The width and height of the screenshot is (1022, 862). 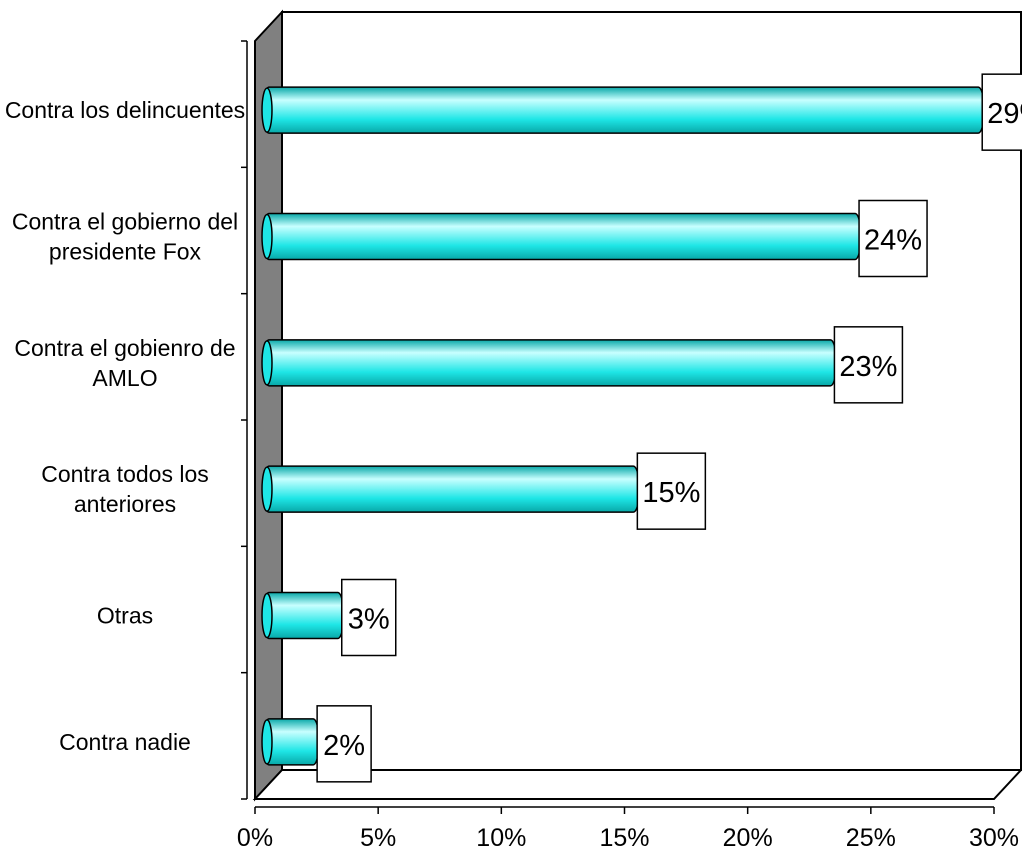 What do you see at coordinates (124, 378) in the screenshot?
I see `category-label: AMLO` at bounding box center [124, 378].